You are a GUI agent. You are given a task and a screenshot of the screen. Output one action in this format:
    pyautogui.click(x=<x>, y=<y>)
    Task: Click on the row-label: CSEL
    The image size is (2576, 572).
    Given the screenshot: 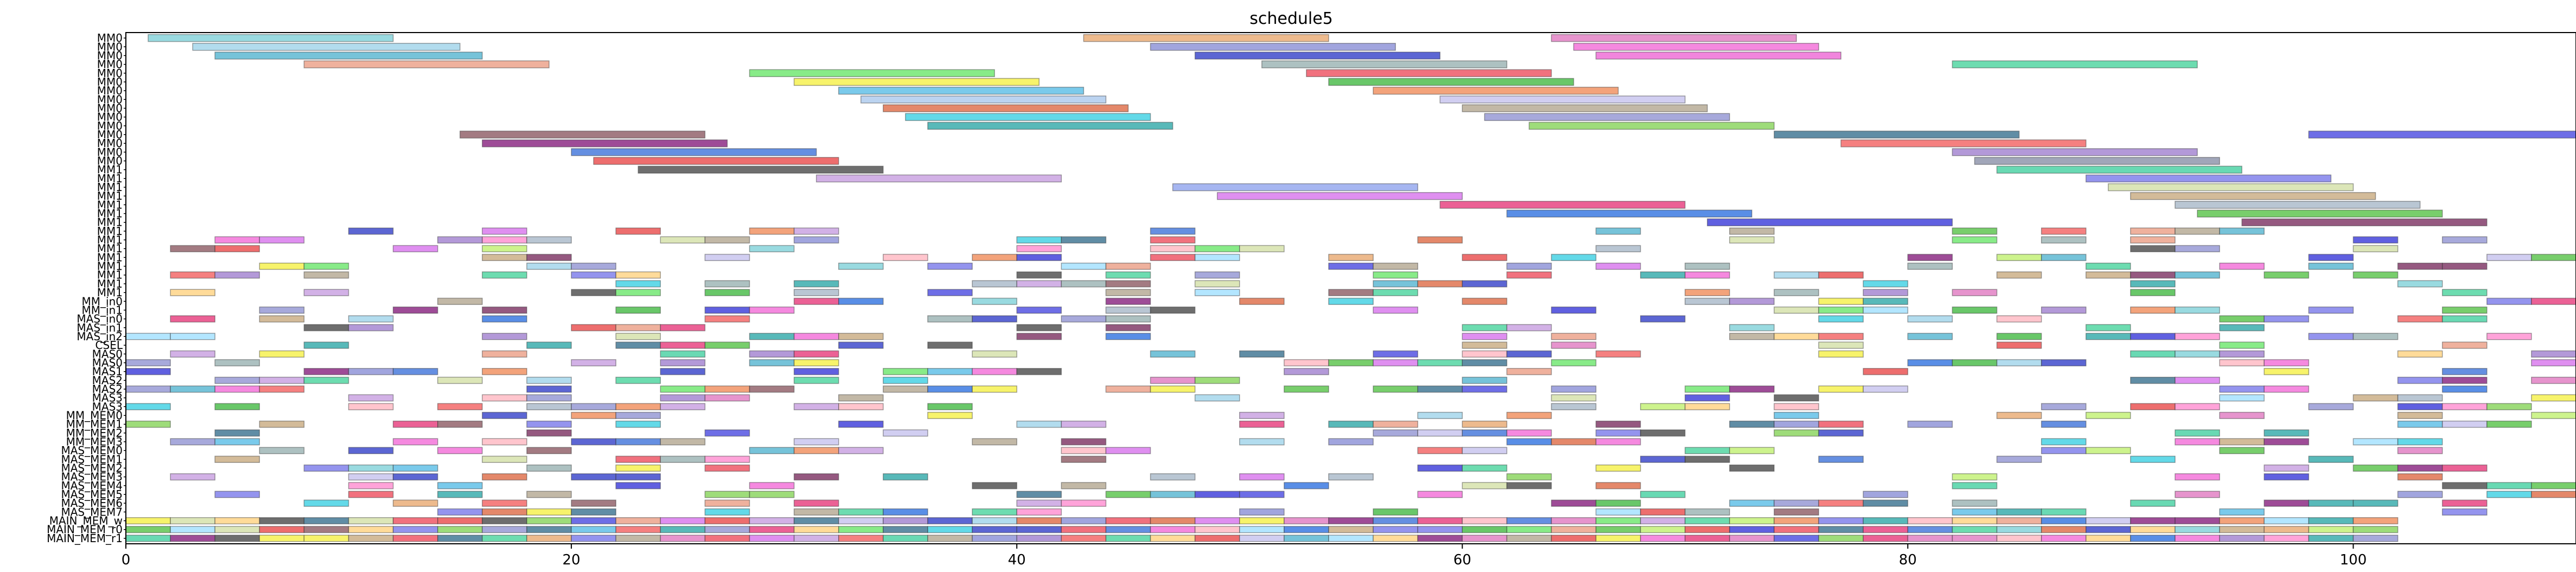 What is the action you would take?
    pyautogui.click(x=109, y=345)
    